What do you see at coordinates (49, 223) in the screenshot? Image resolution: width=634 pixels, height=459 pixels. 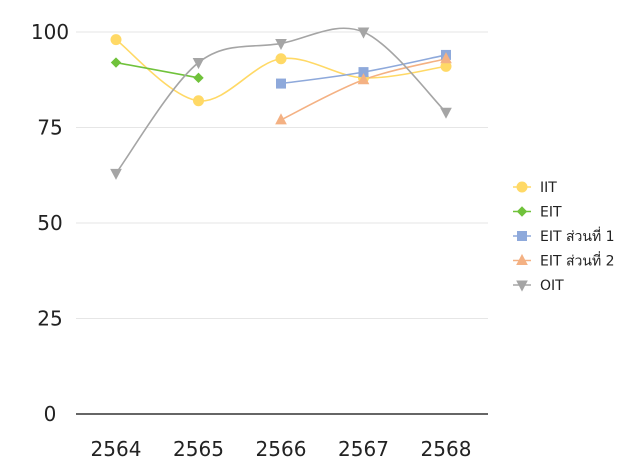 I see `y-tick-label-50: 50` at bounding box center [49, 223].